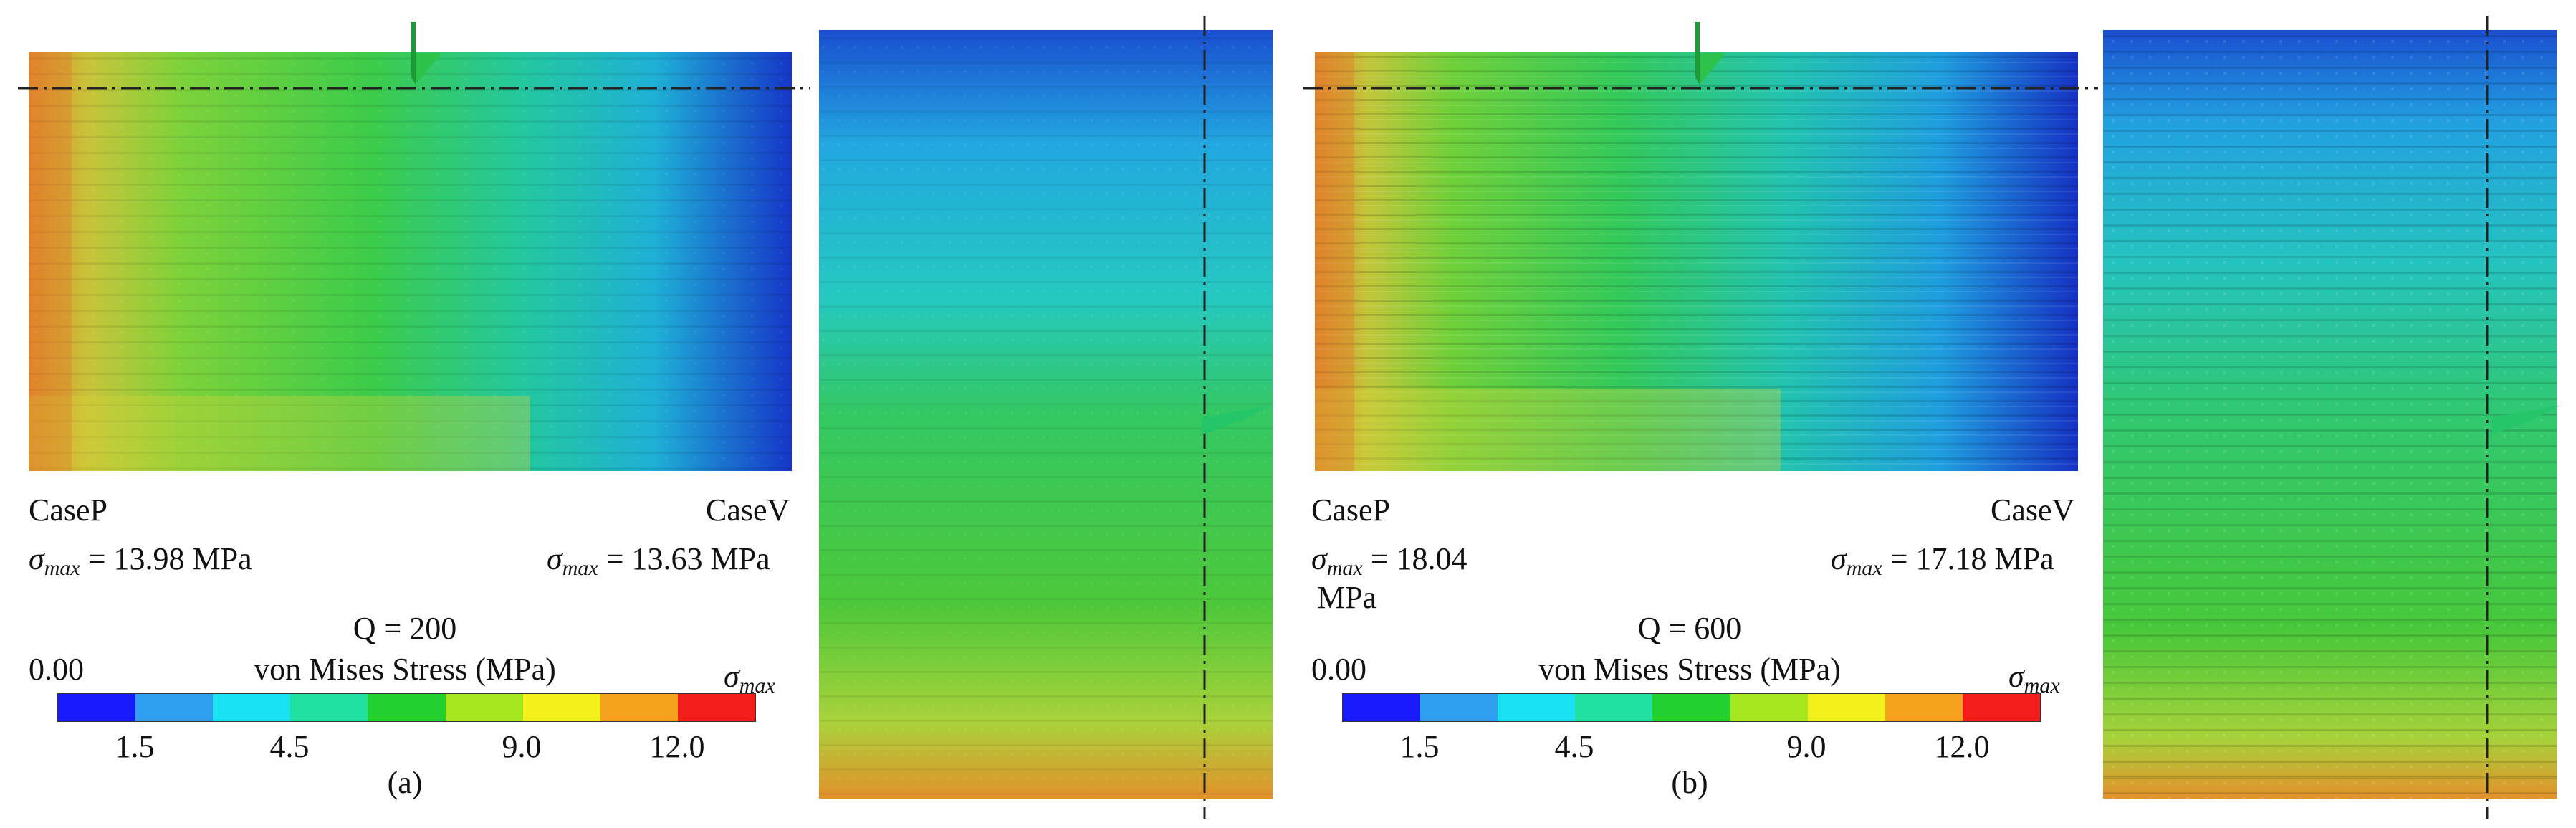 The width and height of the screenshot is (2576, 828). Describe the element at coordinates (1968, 558) in the screenshot. I see `sigma-value: = 17.18 MPa` at that location.